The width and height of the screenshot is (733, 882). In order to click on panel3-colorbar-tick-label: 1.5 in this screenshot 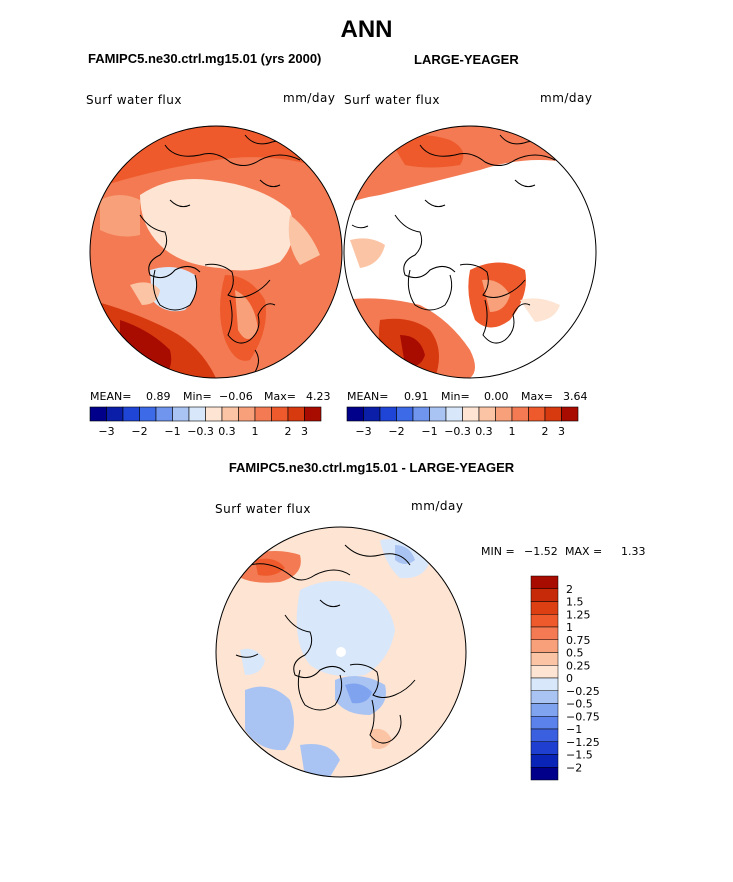, I will do `click(575, 602)`.